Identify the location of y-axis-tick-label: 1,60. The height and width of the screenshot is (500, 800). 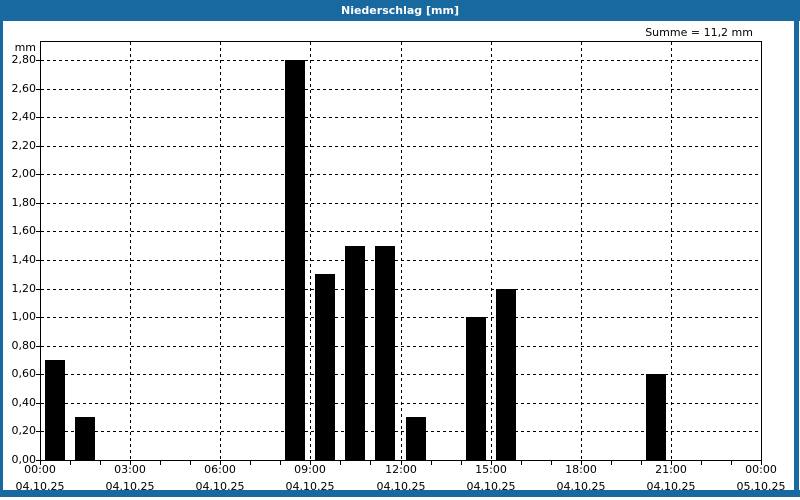
(24, 230).